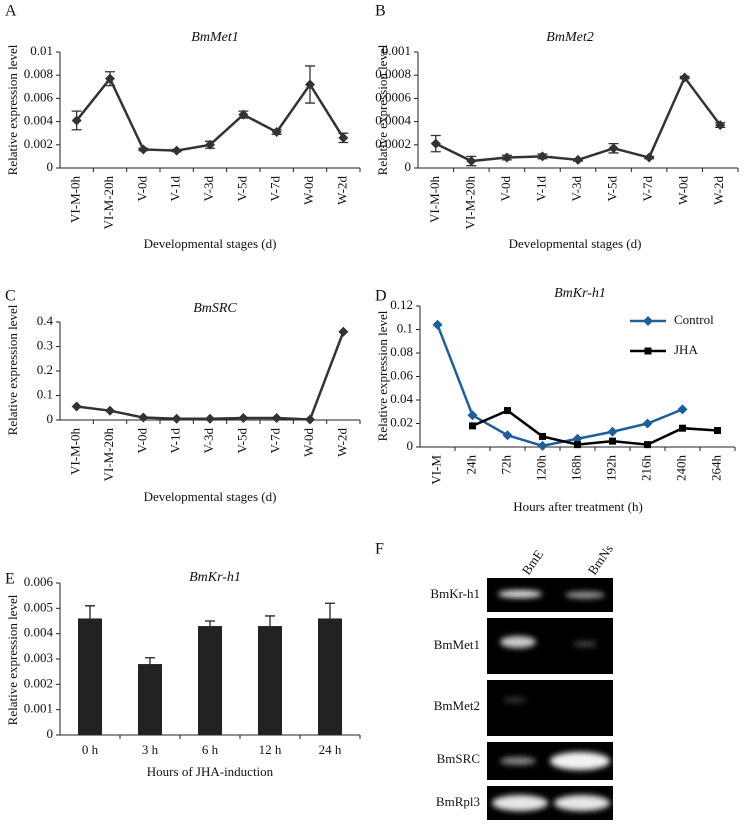  Describe the element at coordinates (645, 468) in the screenshot. I see `x-tick-label: 216h` at that location.